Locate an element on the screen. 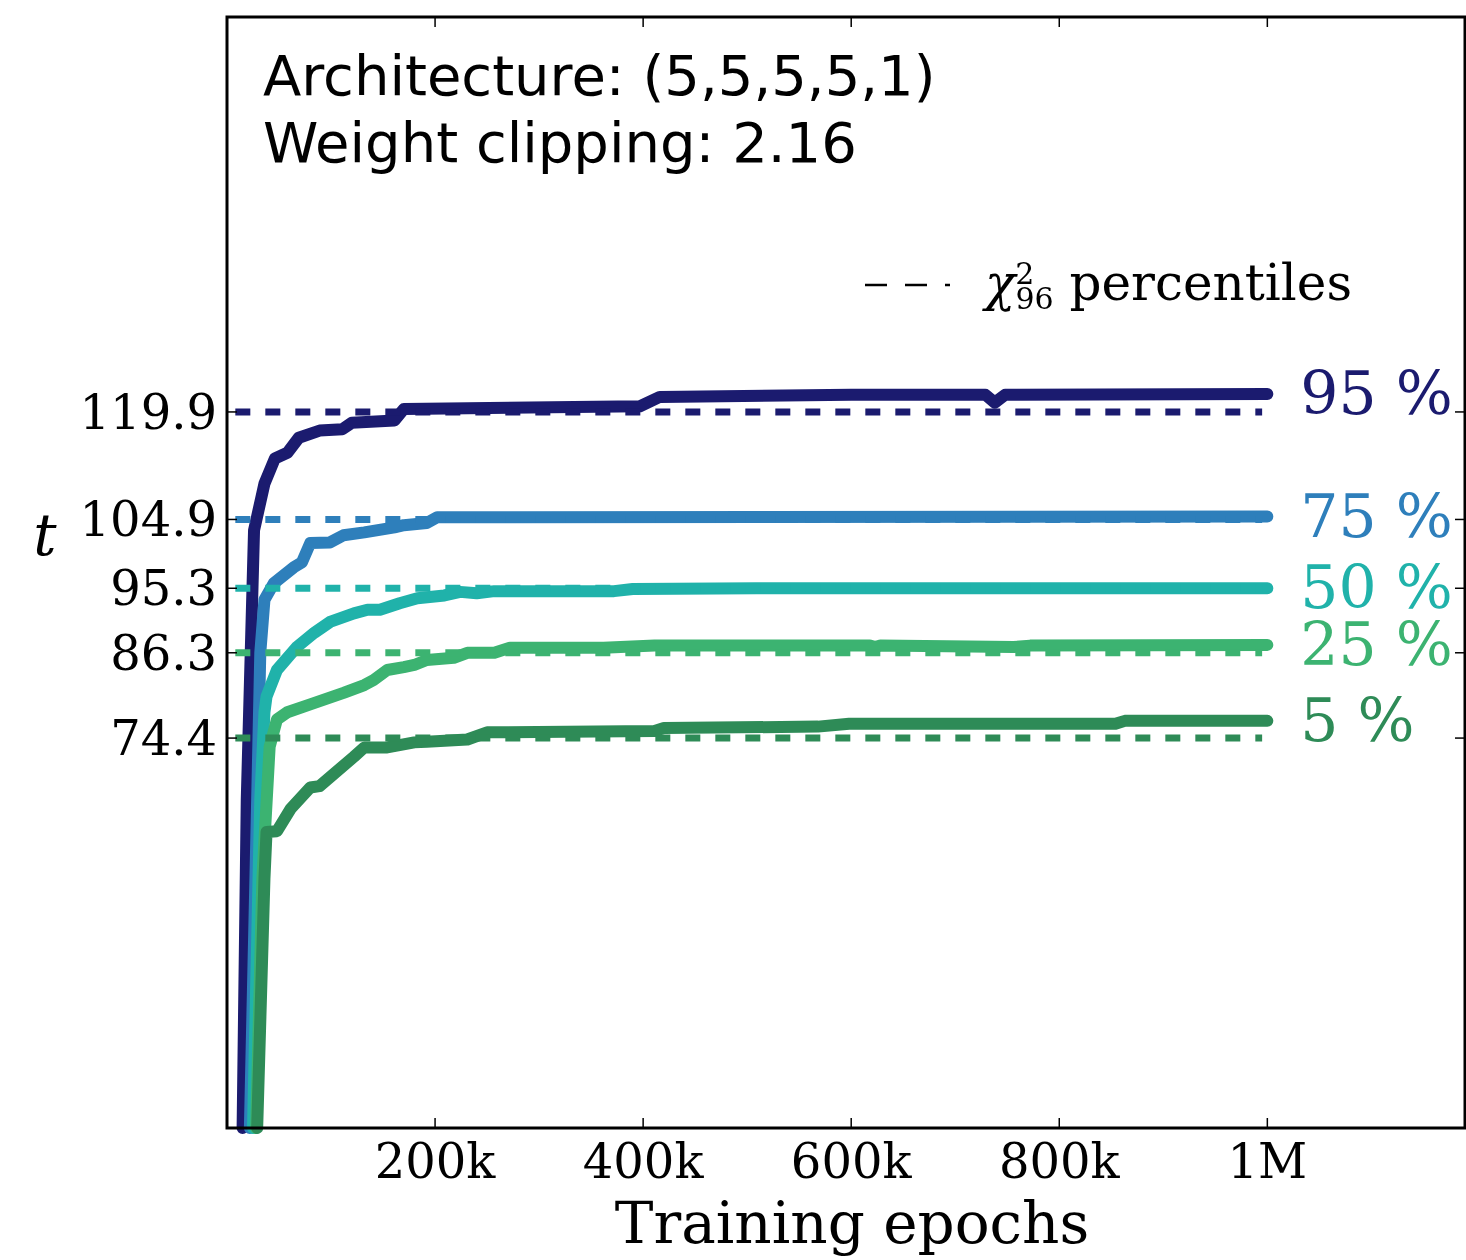  y-axis-title: t is located at coordinates (45, 535).